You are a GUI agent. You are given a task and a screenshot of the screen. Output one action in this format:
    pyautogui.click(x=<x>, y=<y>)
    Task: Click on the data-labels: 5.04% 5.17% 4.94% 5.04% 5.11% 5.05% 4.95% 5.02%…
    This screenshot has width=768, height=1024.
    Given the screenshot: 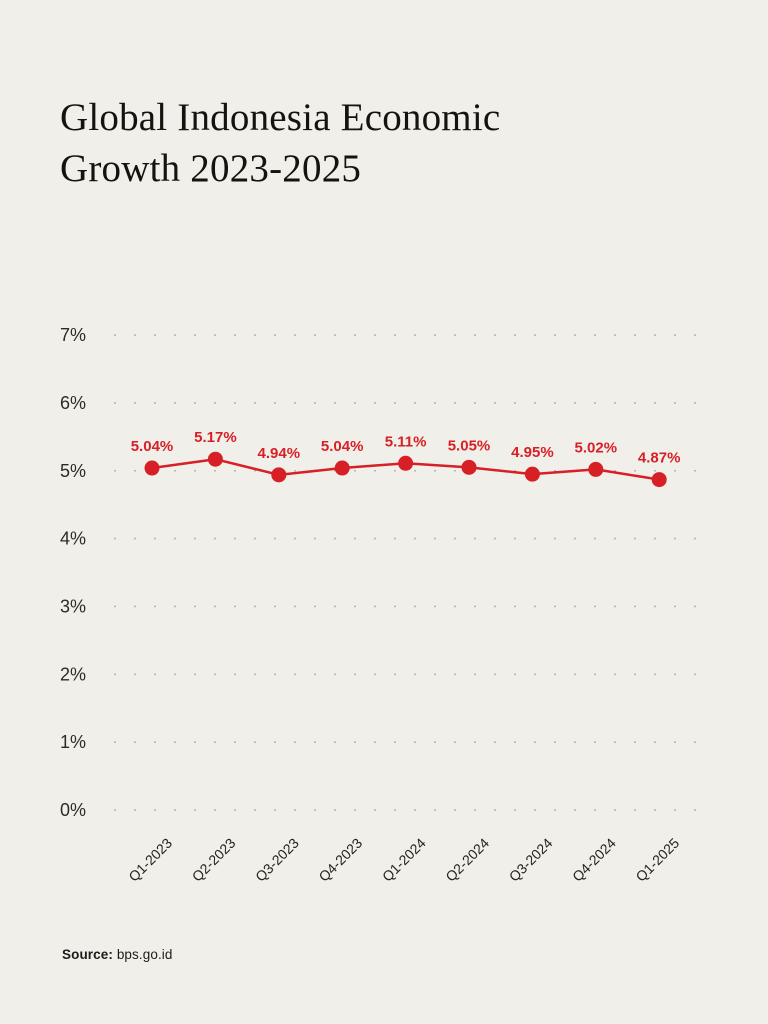 What is the action you would take?
    pyautogui.click(x=406, y=447)
    